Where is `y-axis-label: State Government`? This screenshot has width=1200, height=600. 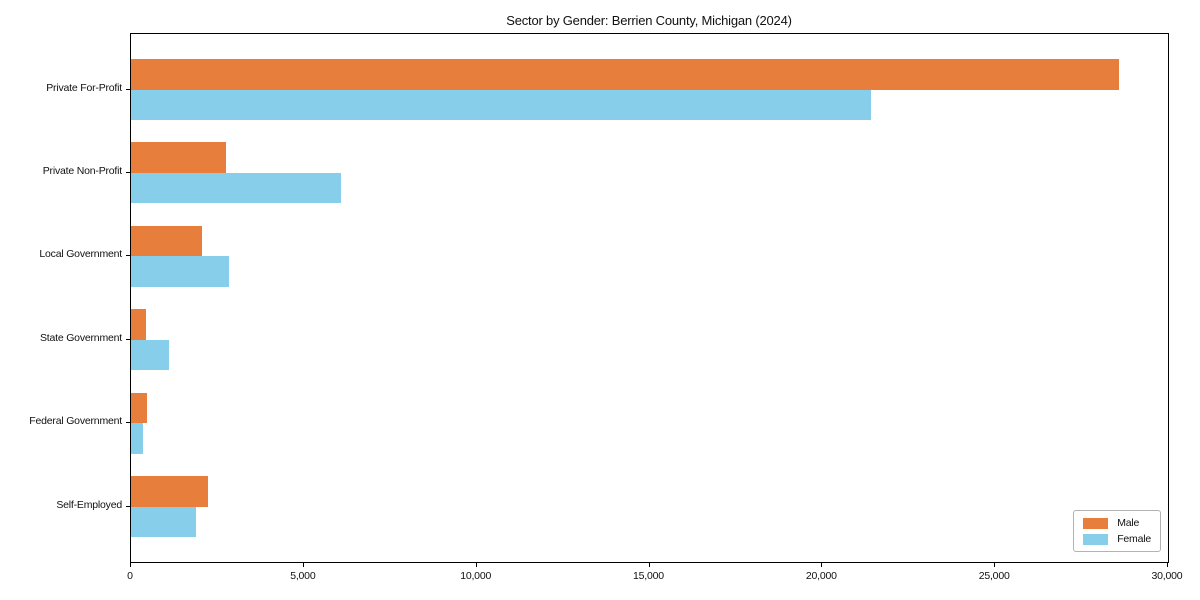
y-axis-label: State Government is located at coordinates (80, 337).